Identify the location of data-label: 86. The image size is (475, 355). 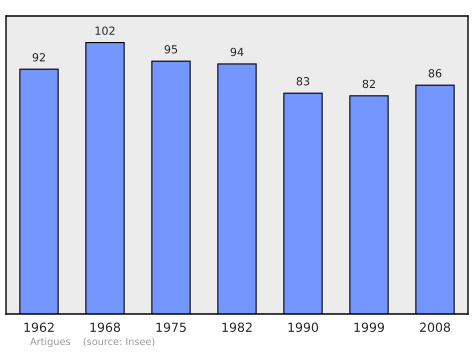
(435, 73).